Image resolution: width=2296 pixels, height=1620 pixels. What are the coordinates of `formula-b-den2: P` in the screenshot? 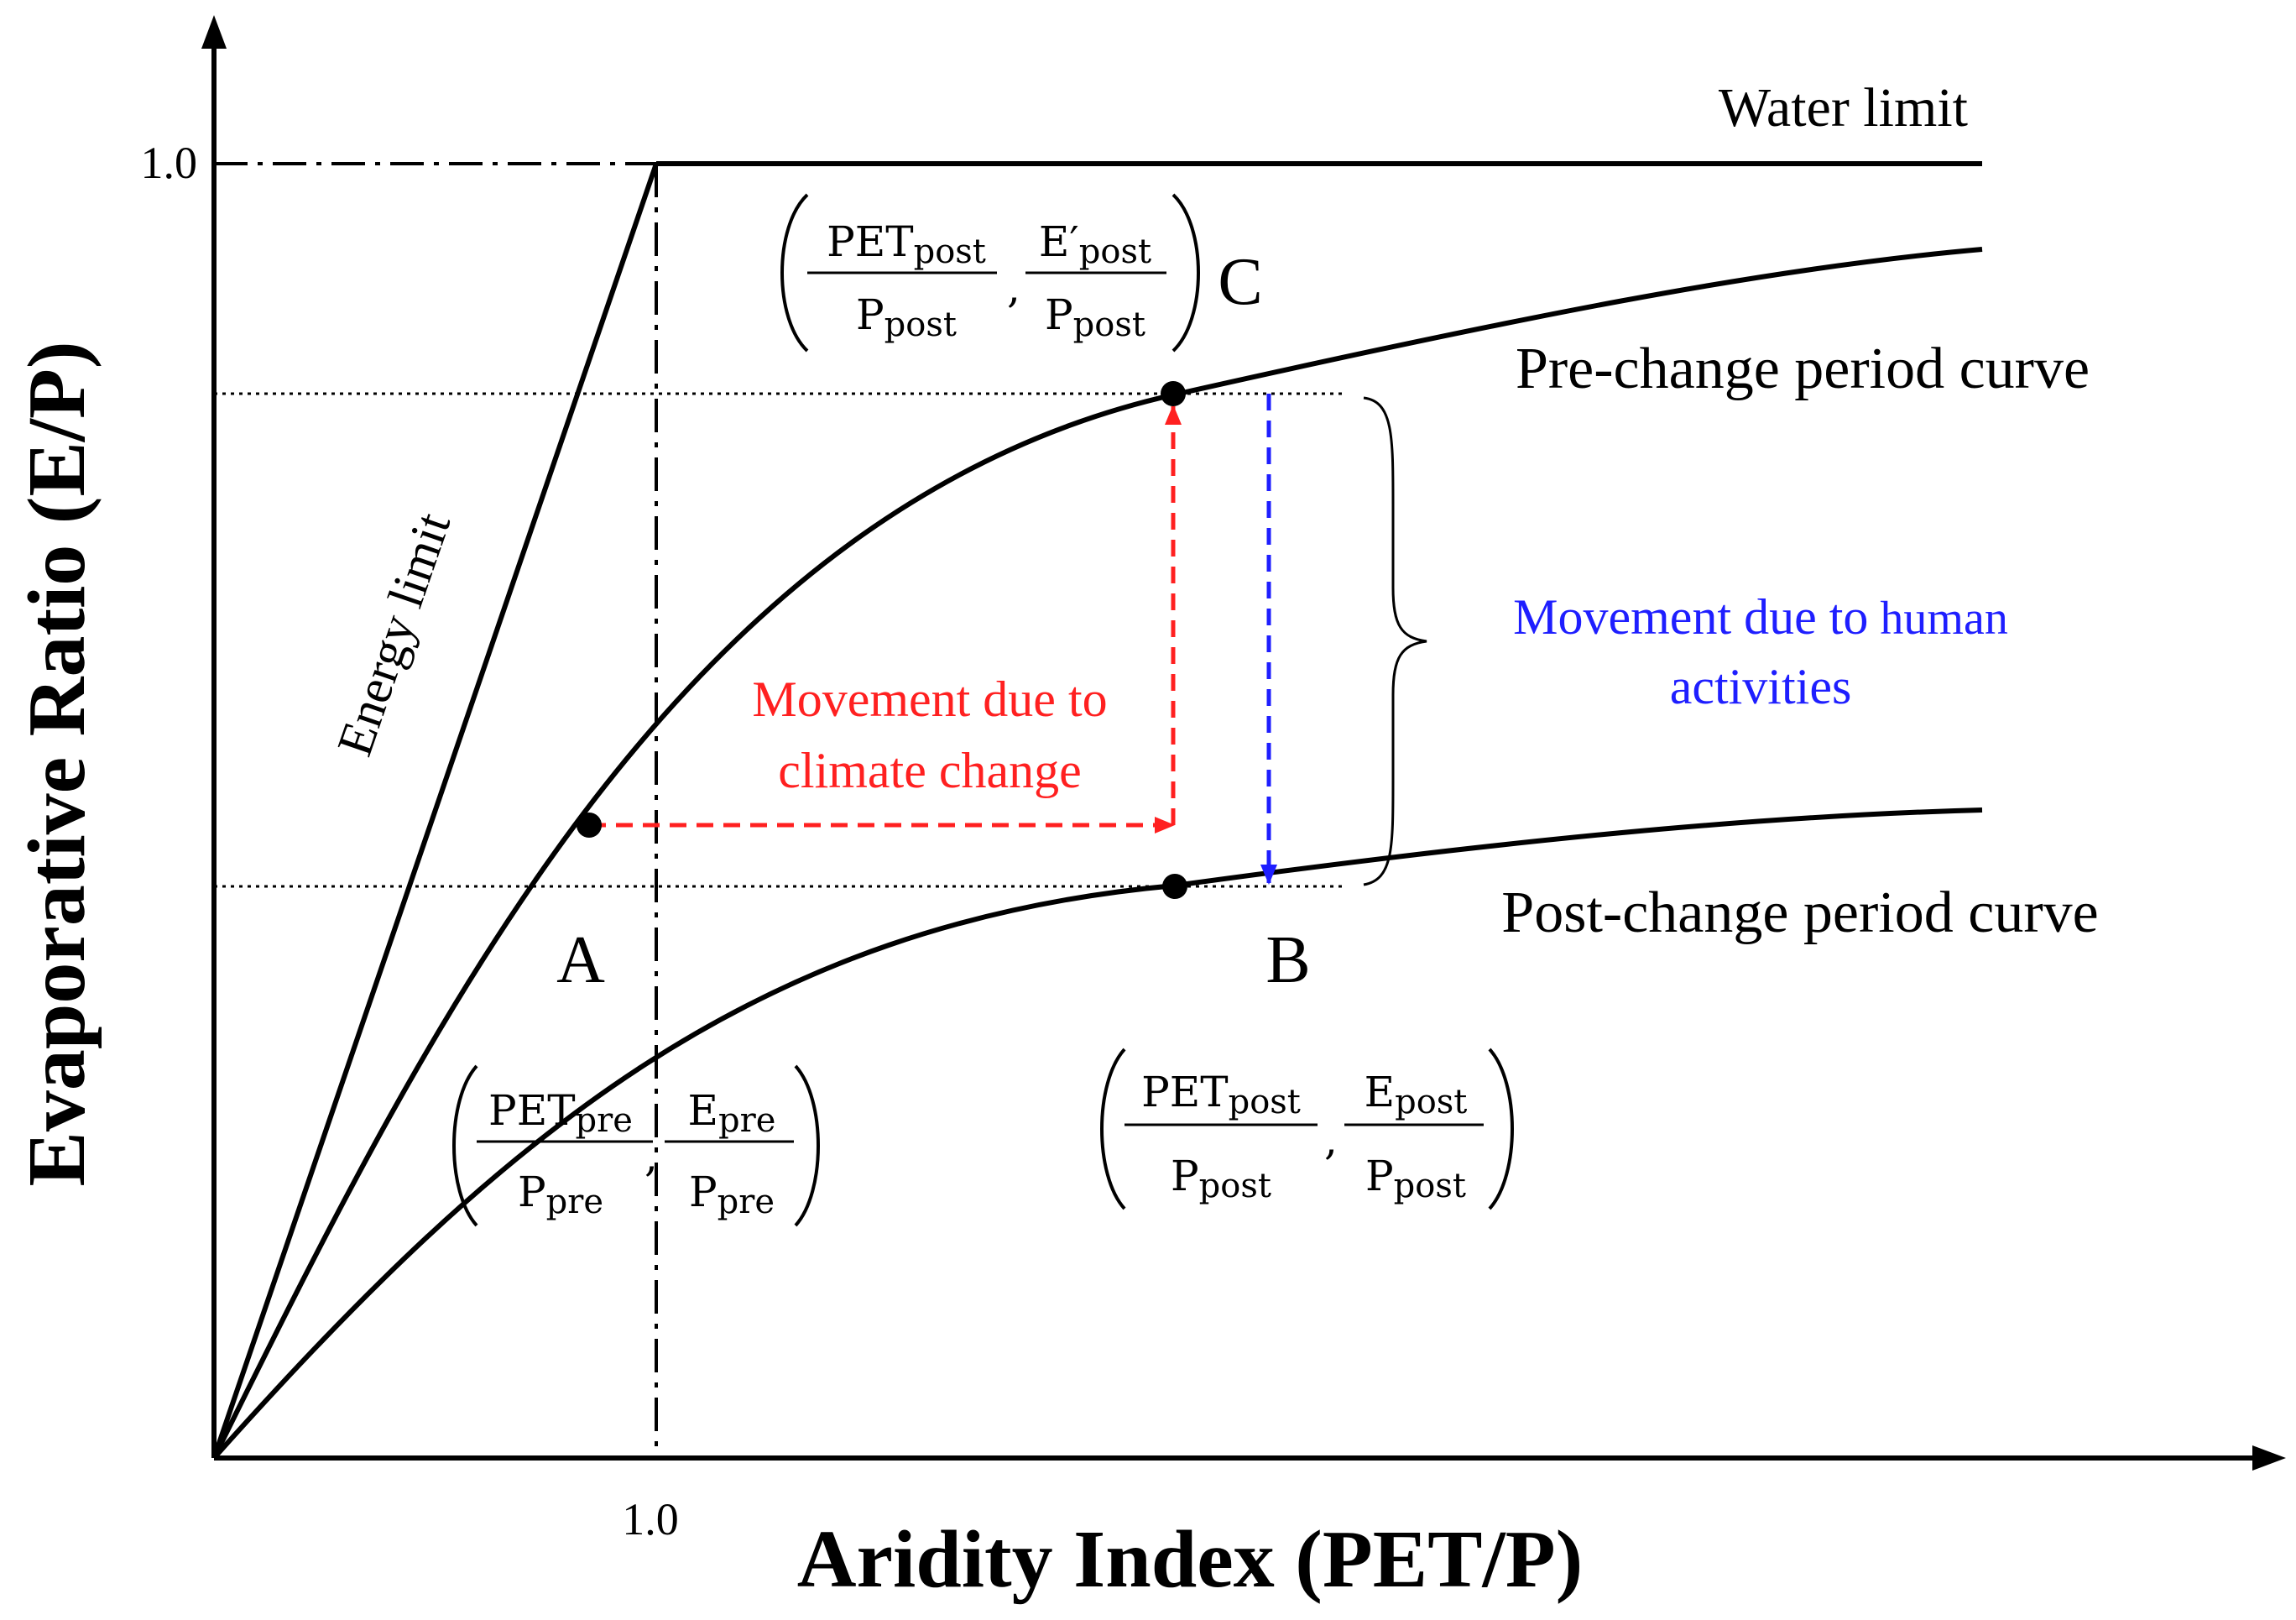 It's located at (1379, 1176).